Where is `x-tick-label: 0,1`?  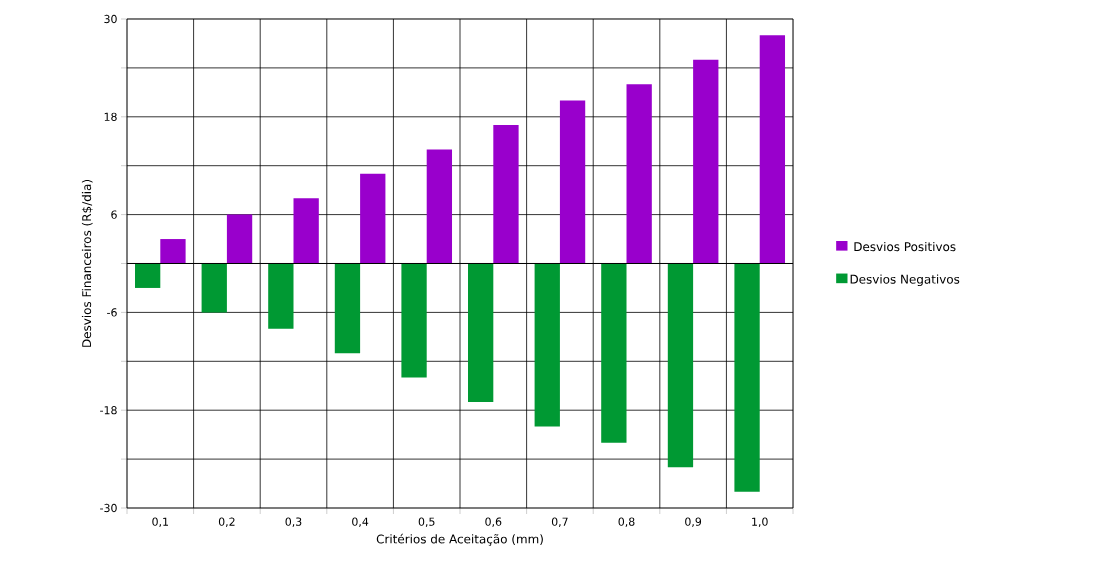 x-tick-label: 0,1 is located at coordinates (160, 522).